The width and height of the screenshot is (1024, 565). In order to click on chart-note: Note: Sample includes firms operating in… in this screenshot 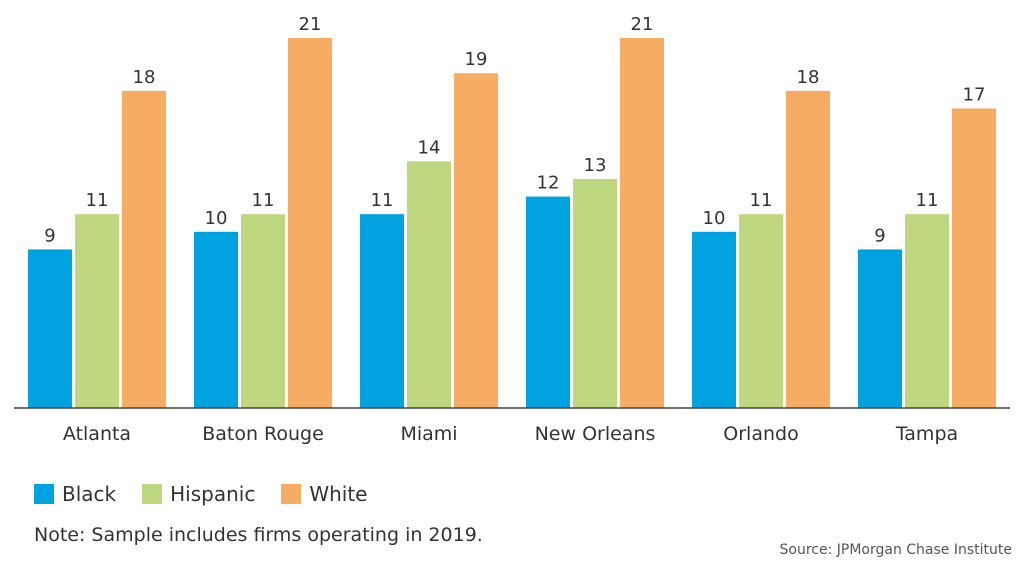, I will do `click(258, 535)`.